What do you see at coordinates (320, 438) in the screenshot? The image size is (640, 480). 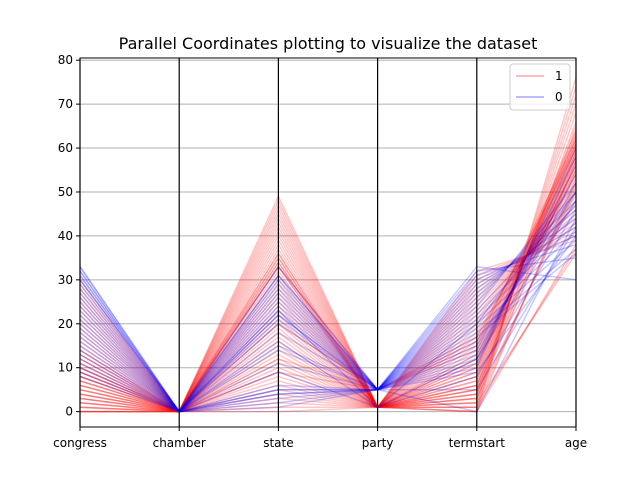 I see `x-axis-labels: congress chamber state party termstart age` at bounding box center [320, 438].